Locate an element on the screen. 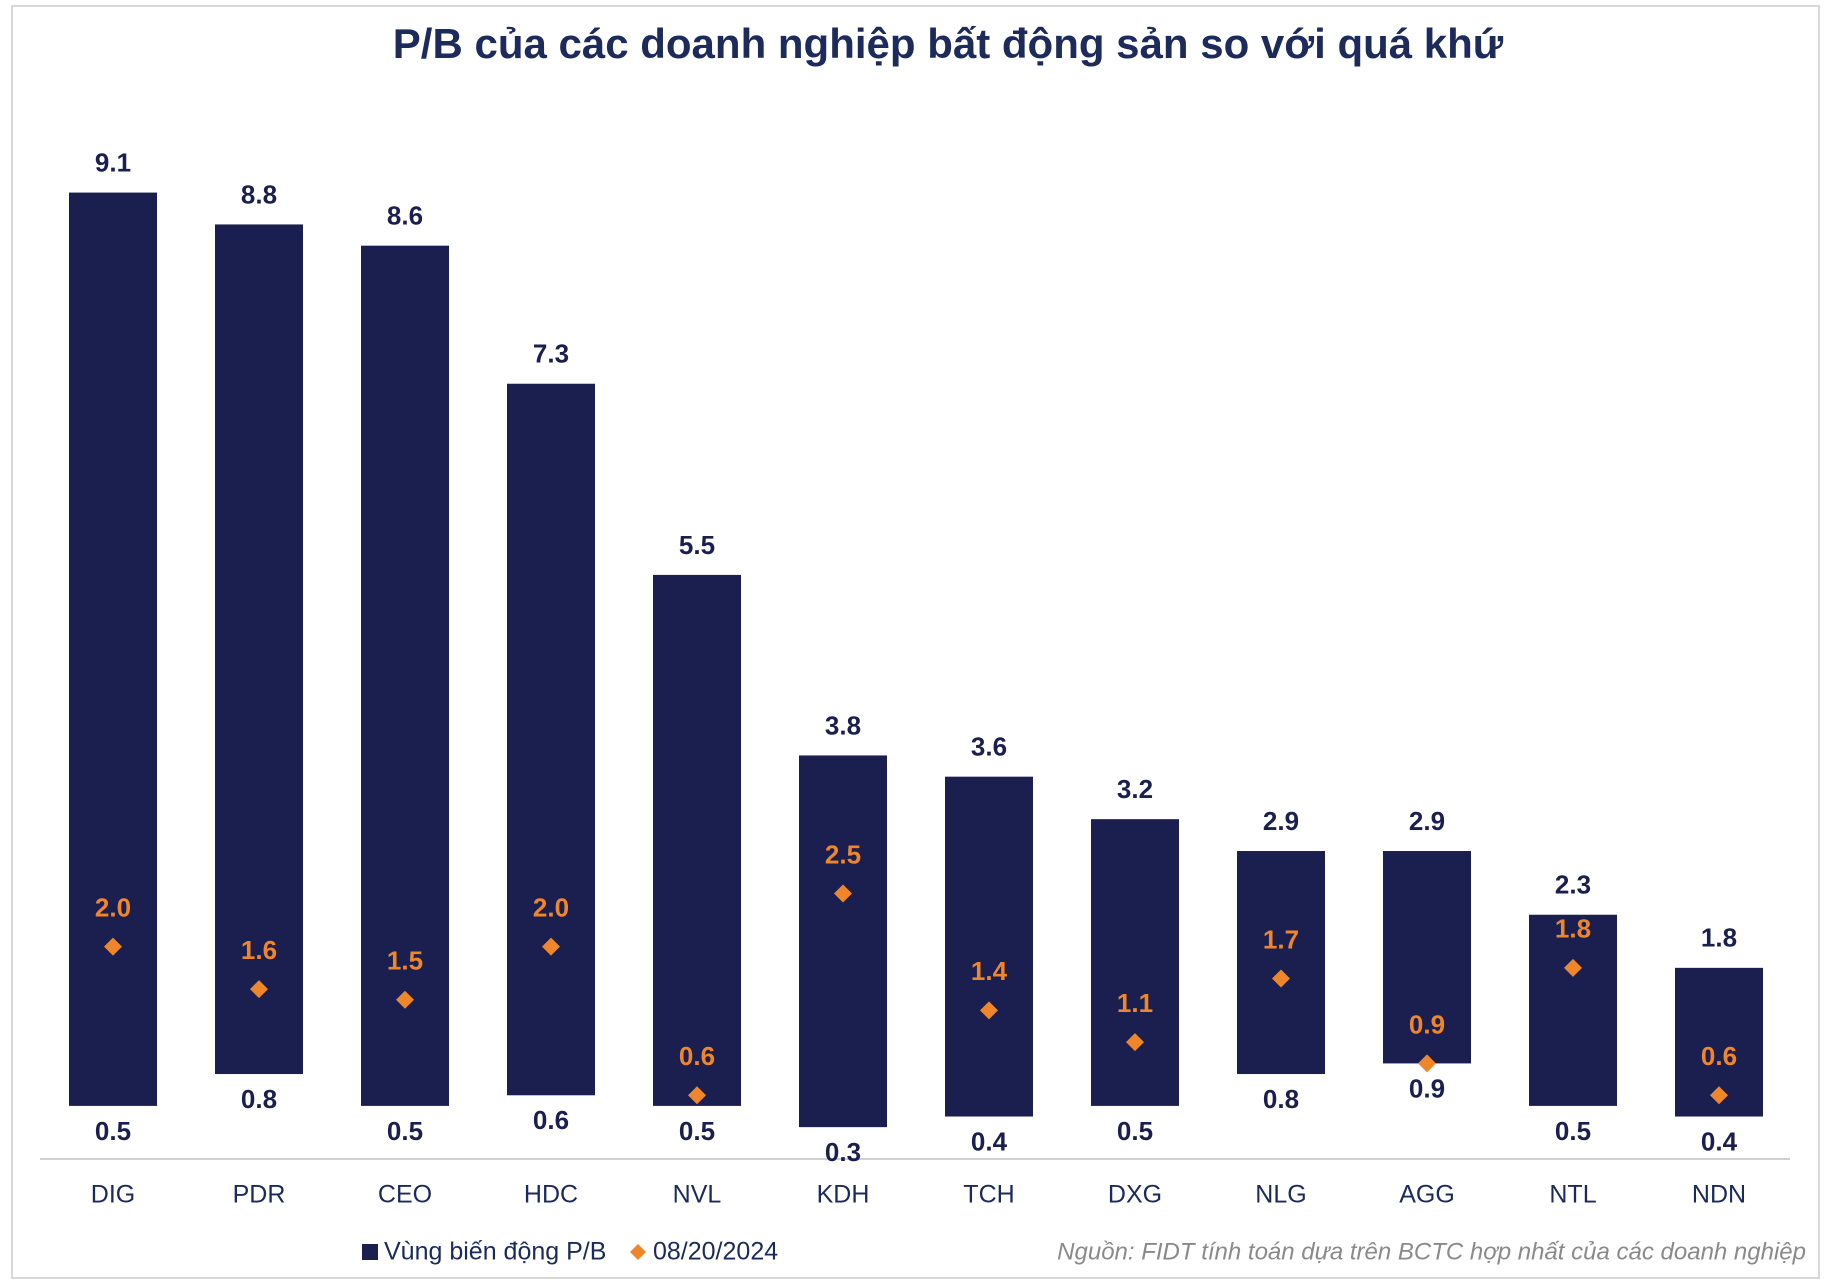 The image size is (1831, 1288). marker-label: 0.9 is located at coordinates (1427, 1024).